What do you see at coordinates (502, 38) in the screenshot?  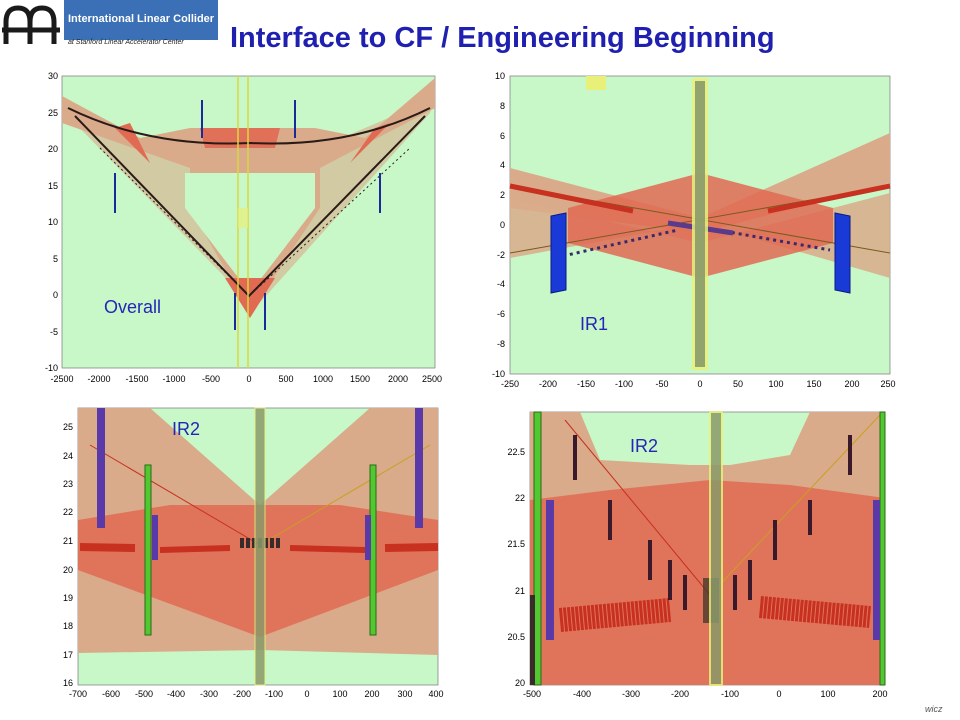 I see `slide-title: Interface to CF / Engineering Beginning` at bounding box center [502, 38].